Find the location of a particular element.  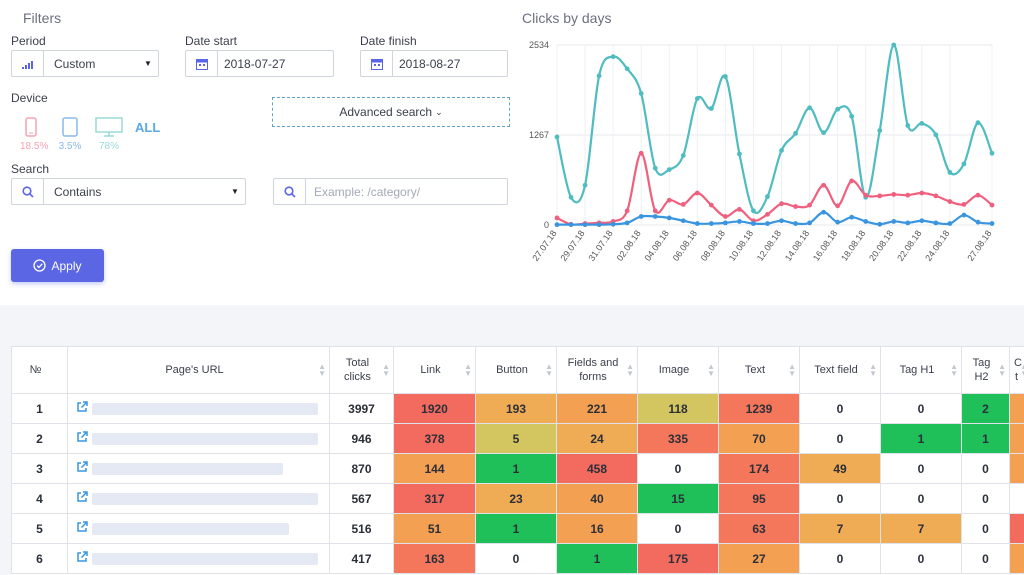

date-finish-input: 2018-08-27 is located at coordinates (434, 63).